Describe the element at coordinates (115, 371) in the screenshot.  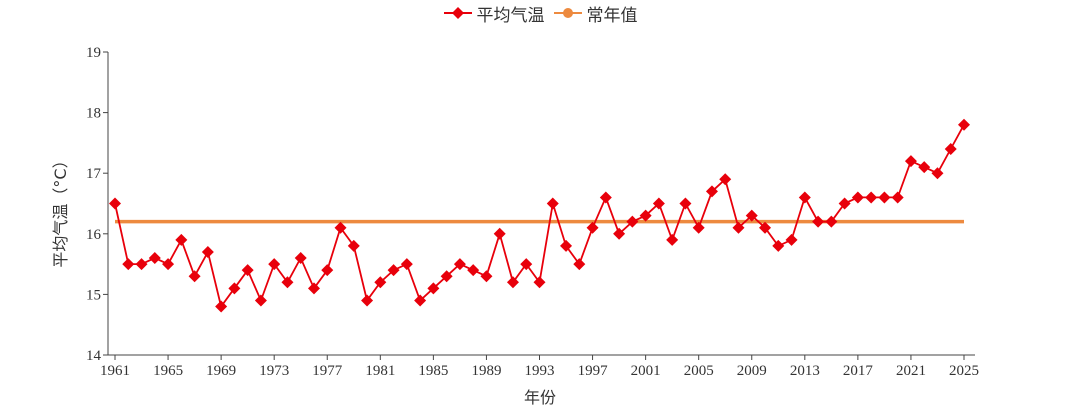
I see `x-tick-label: 1961` at that location.